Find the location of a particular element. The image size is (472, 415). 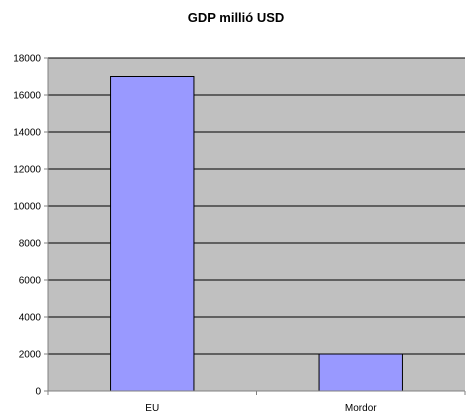

y-tick-label: 0 is located at coordinates (38, 392).